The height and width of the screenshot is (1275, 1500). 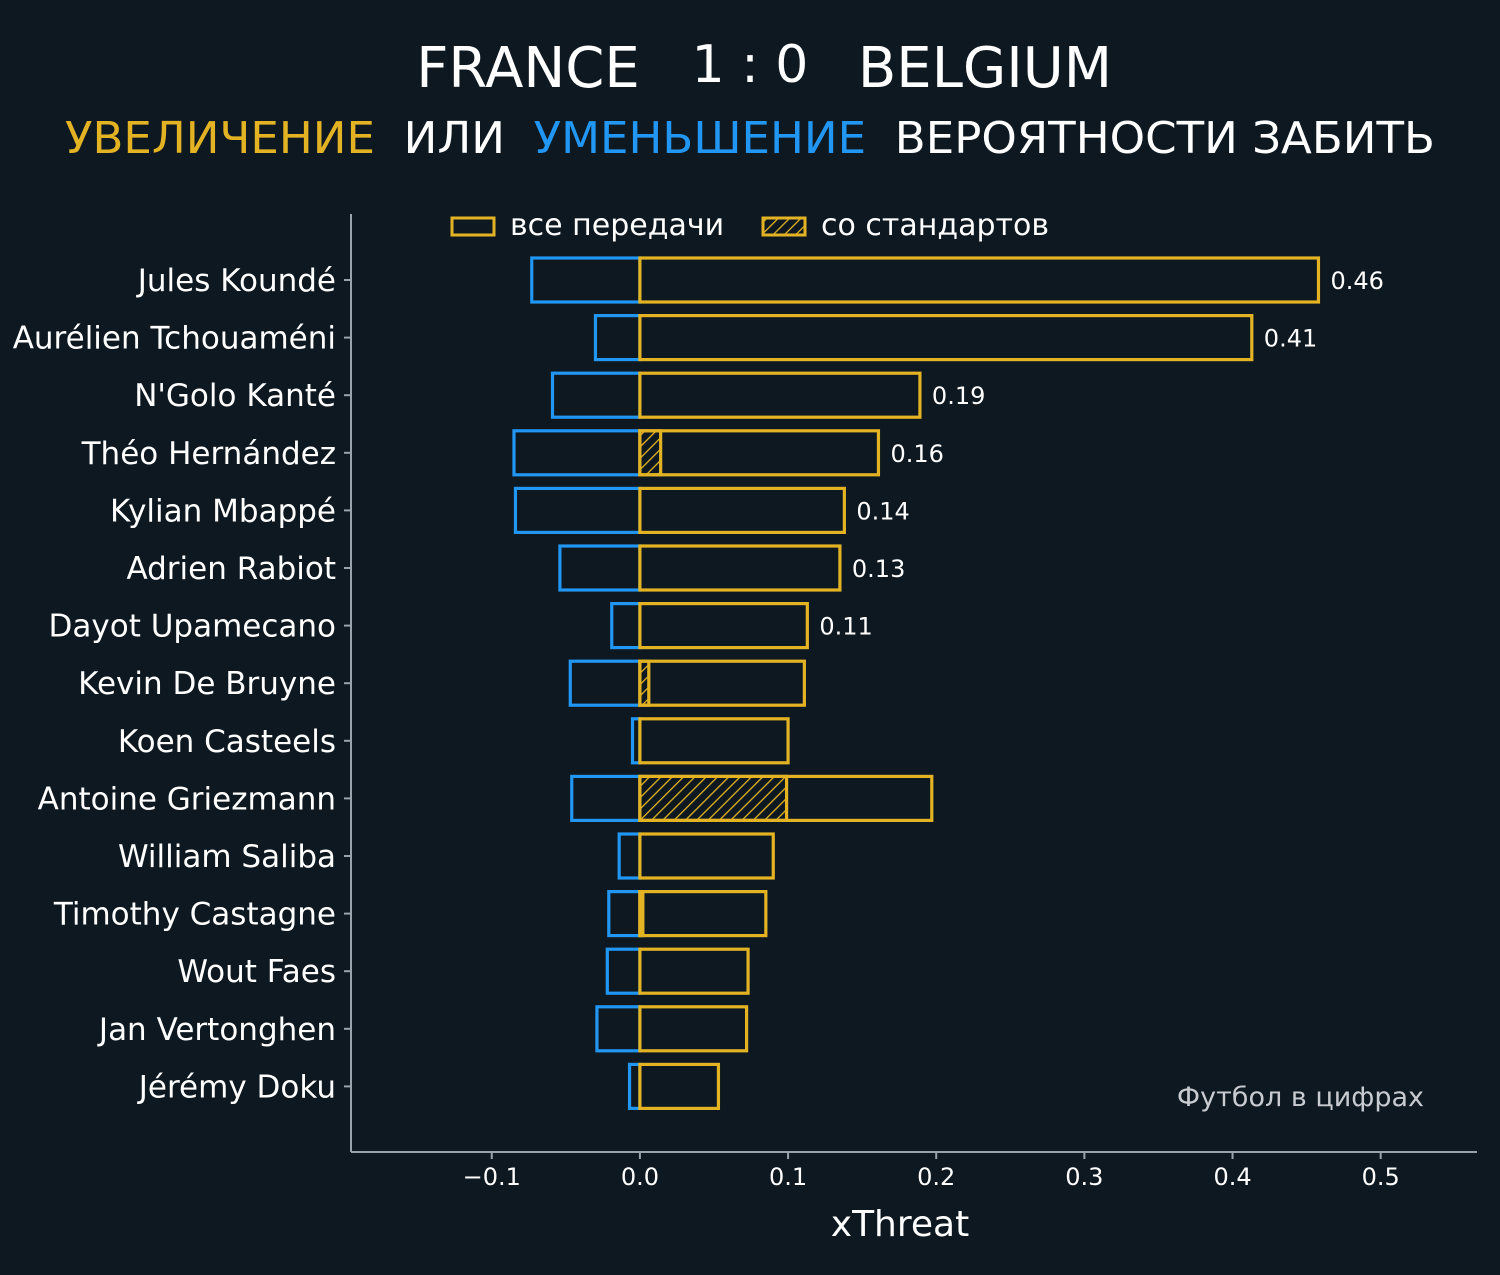 I want to click on legend-label-set-pieces: со стандартов, so click(x=935, y=225).